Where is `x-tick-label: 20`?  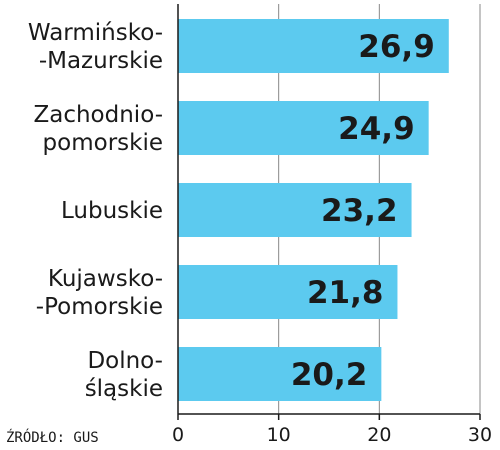 x-tick-label: 20 is located at coordinates (379, 435).